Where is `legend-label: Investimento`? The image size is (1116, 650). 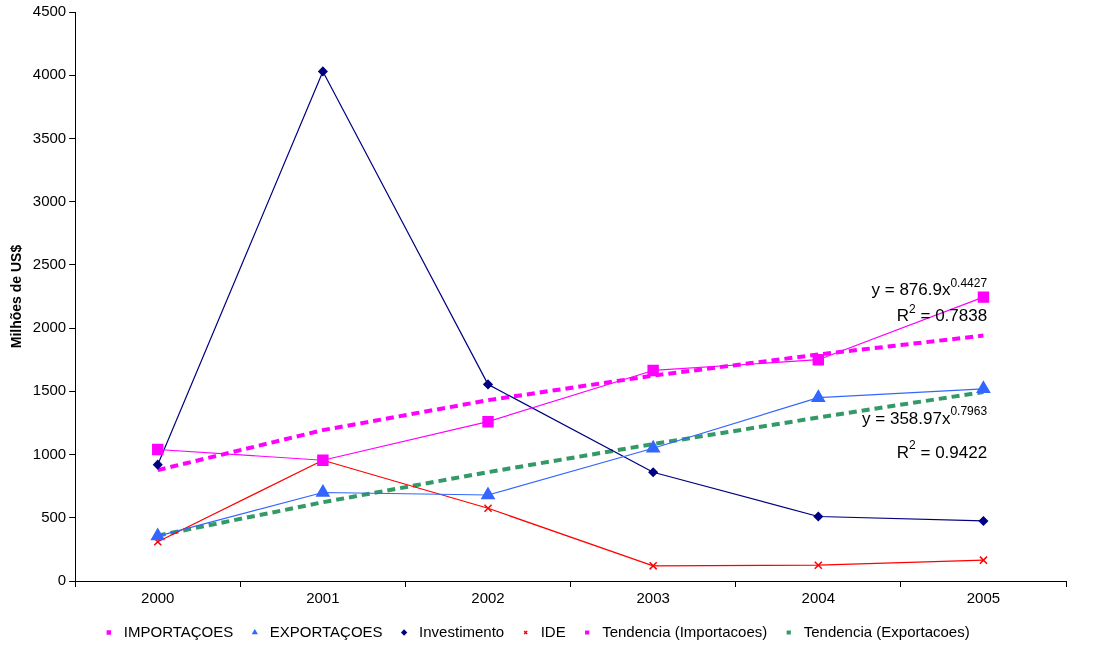 legend-label: Investimento is located at coordinates (462, 631).